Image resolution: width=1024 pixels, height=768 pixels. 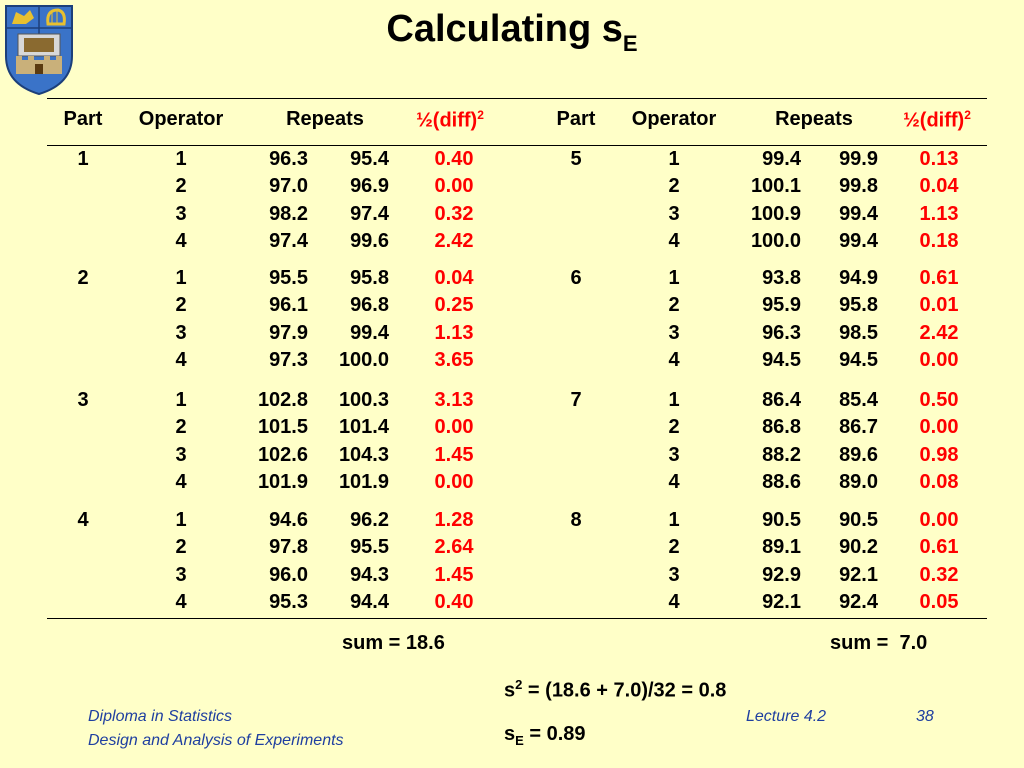 I want to click on footer-lecture: Lecture 4.2, so click(x=786, y=717).